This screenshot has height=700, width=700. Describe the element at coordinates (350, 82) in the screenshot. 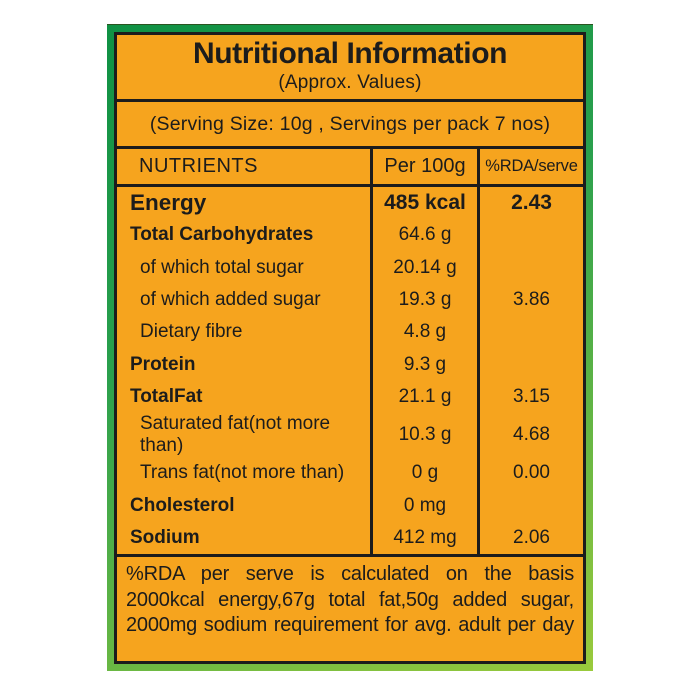

I see `label-subtitle: (Approx. Values)` at that location.